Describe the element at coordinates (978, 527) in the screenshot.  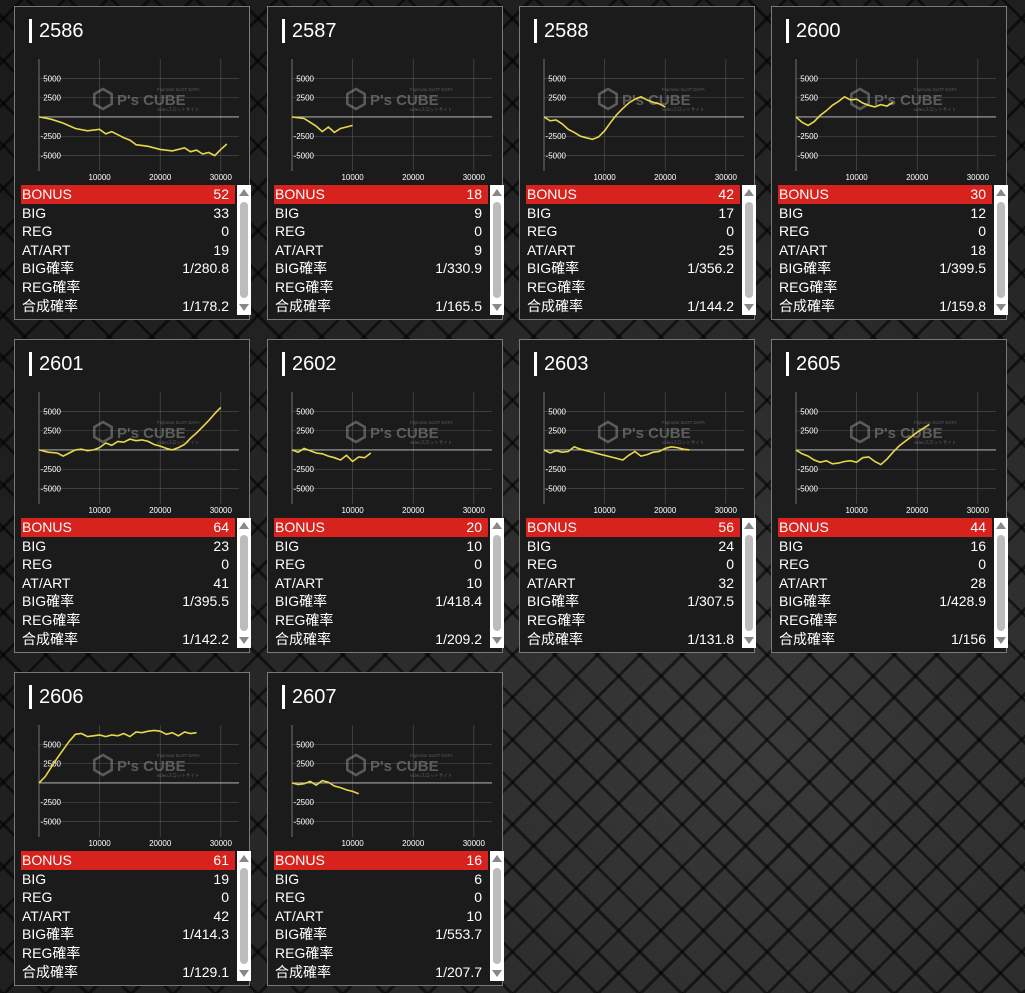
I see `stat-value: 44` at that location.